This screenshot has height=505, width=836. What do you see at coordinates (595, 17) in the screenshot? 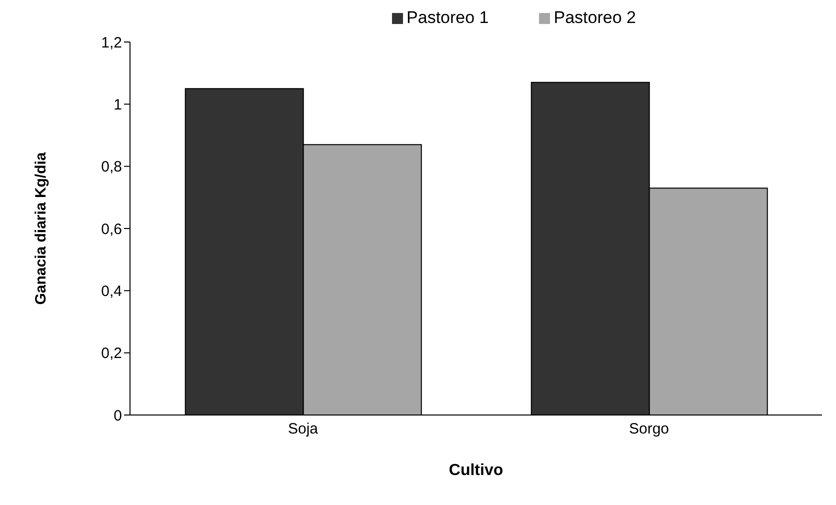
I see `legend-label: Pastoreo 2` at bounding box center [595, 17].